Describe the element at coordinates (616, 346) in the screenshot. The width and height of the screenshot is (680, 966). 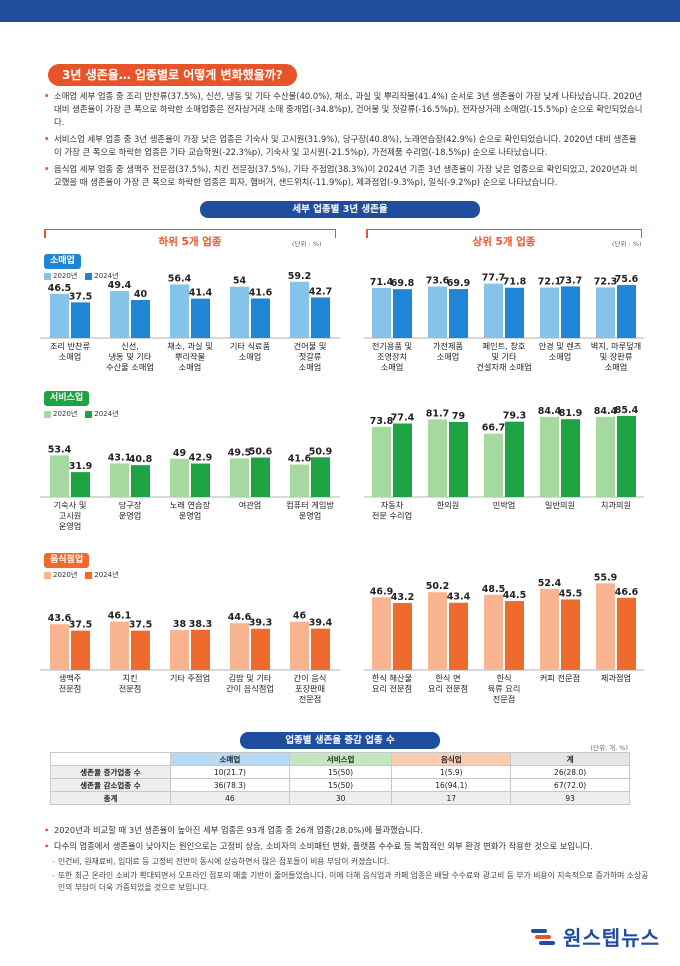
I see `category-label: 벽지, 마루덮개` at that location.